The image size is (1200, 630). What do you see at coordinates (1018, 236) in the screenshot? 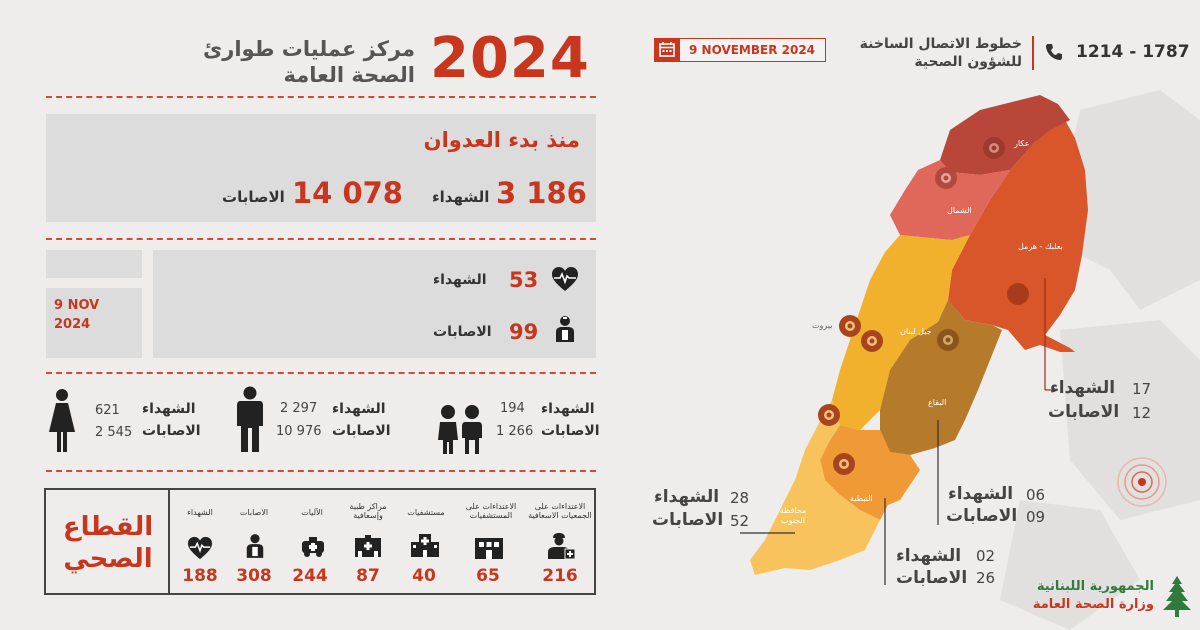
I see `map-region-baalbek` at bounding box center [1018, 236].